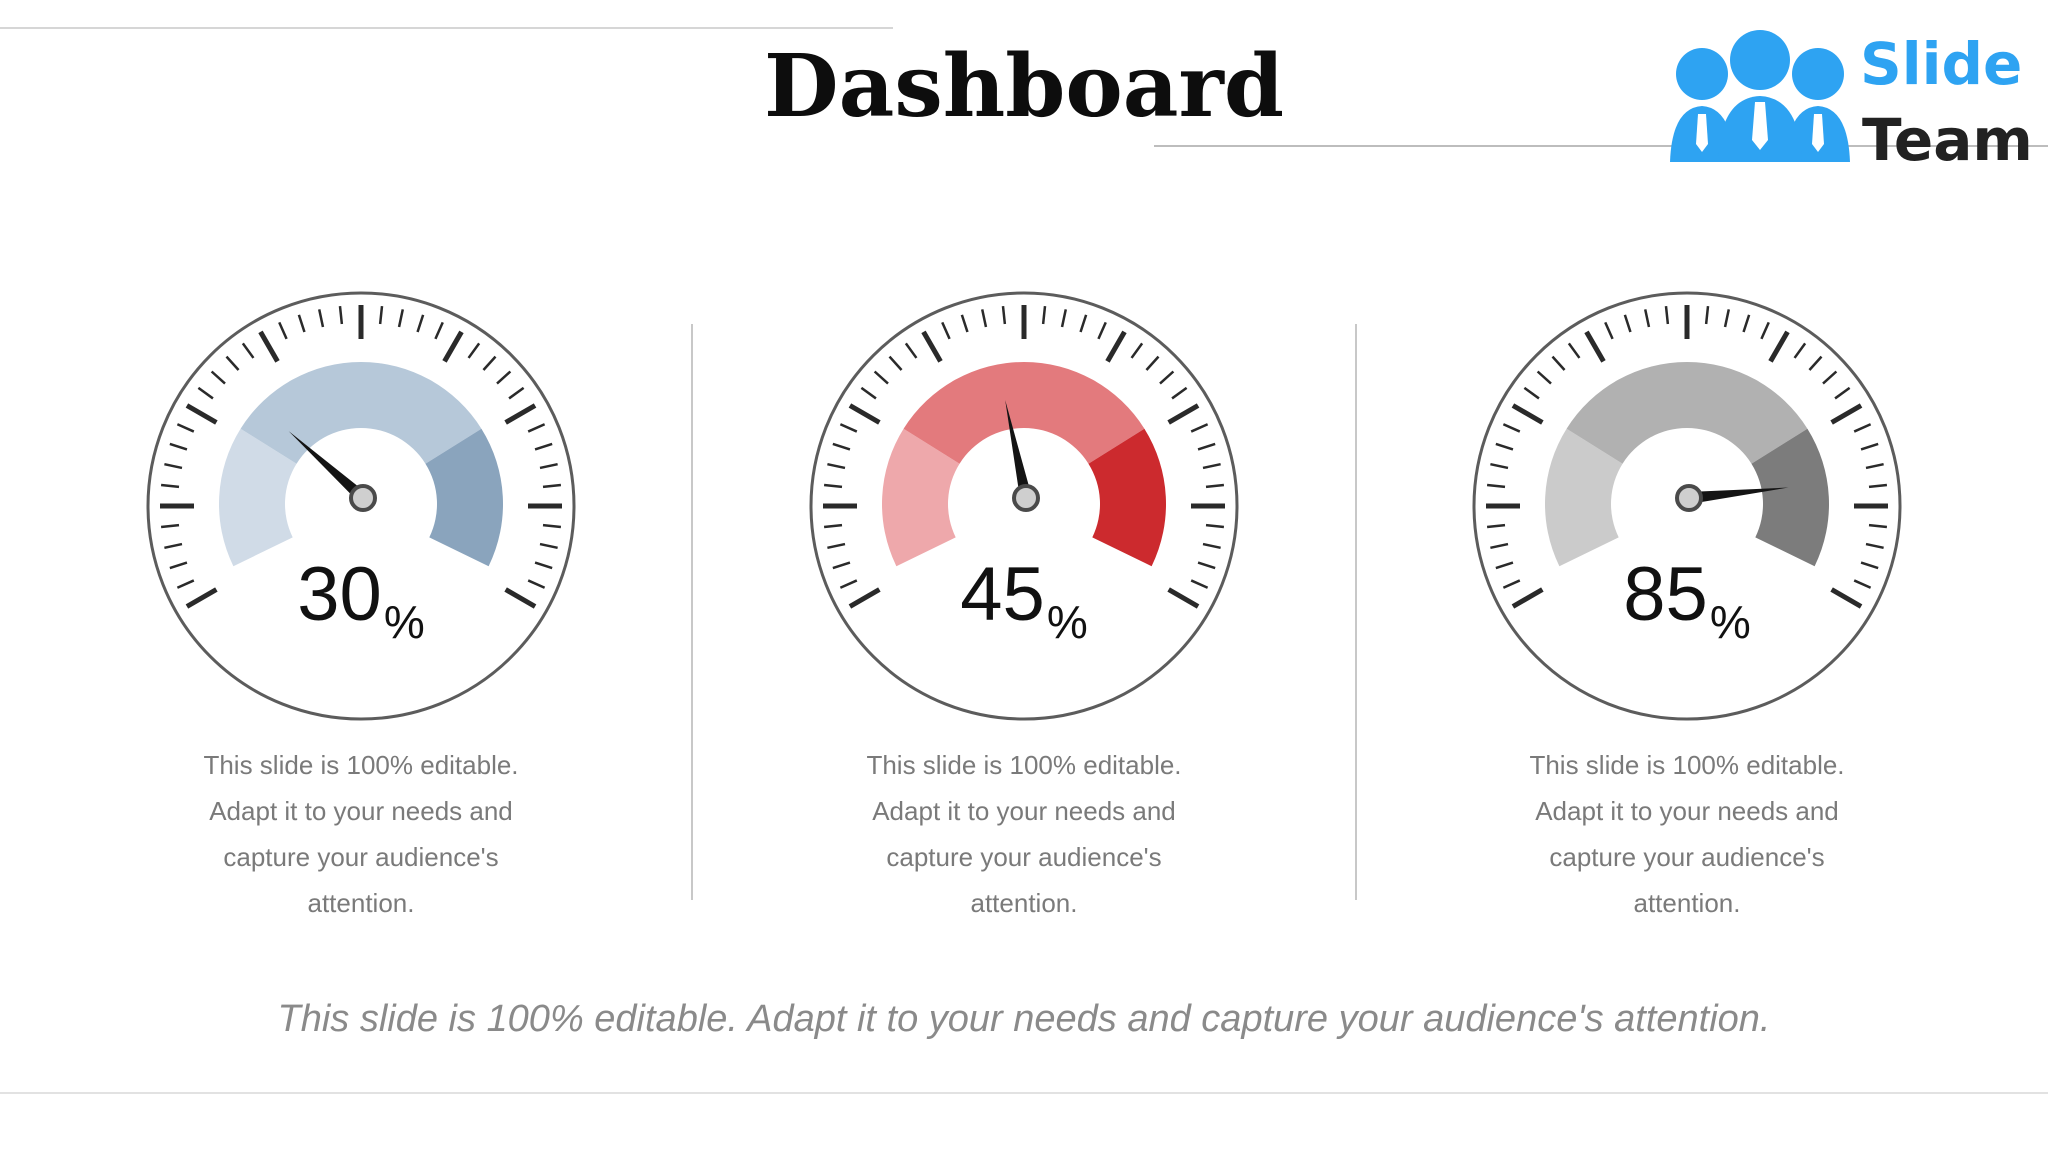 This screenshot has height=1152, width=2048. I want to click on slideteam-logo: Slide Team, so click(1846, 98).